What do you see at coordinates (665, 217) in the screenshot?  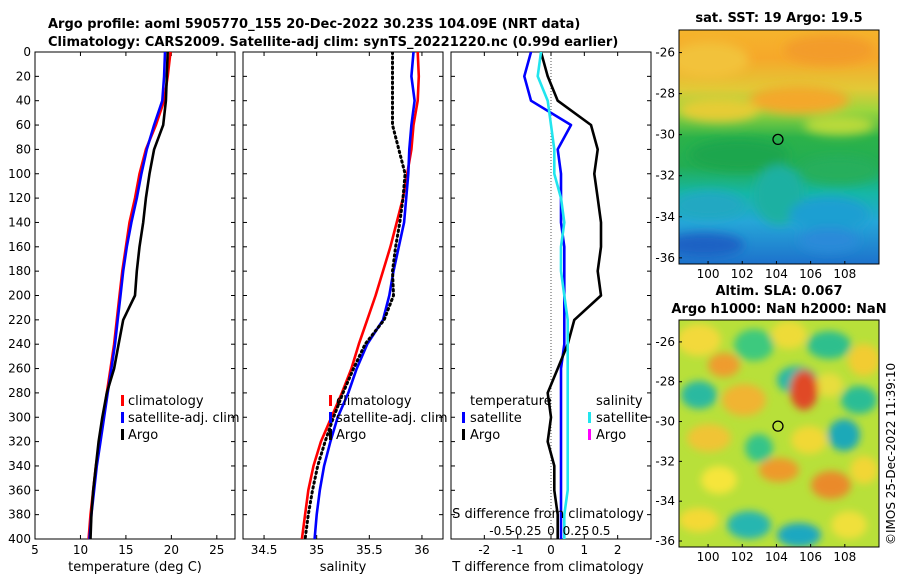 I see `lat-tick-label: -34` at bounding box center [665, 217].